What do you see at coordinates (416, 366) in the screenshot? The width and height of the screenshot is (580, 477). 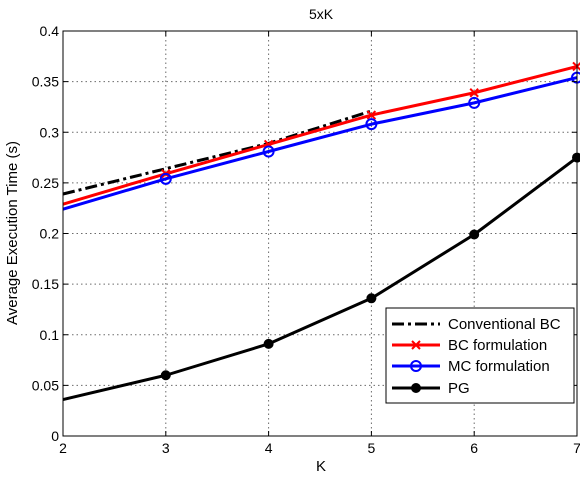 I see `legend-mc-formulation-marker` at bounding box center [416, 366].